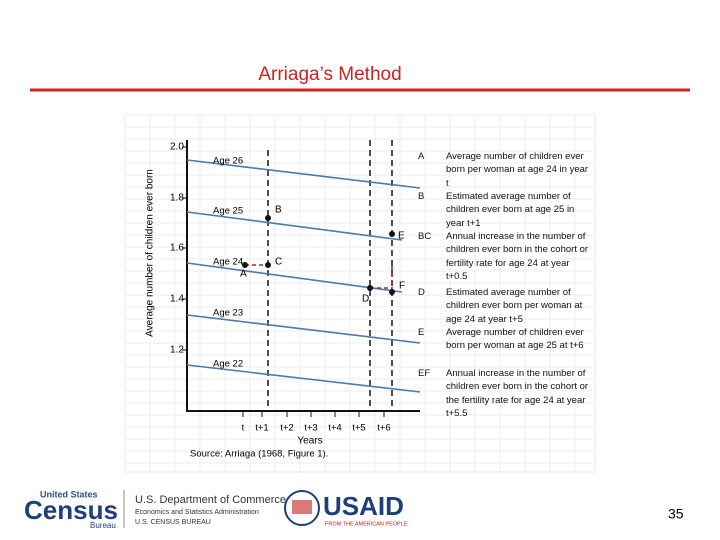  Describe the element at coordinates (421, 196) in the screenshot. I see `legend-key: B` at that location.